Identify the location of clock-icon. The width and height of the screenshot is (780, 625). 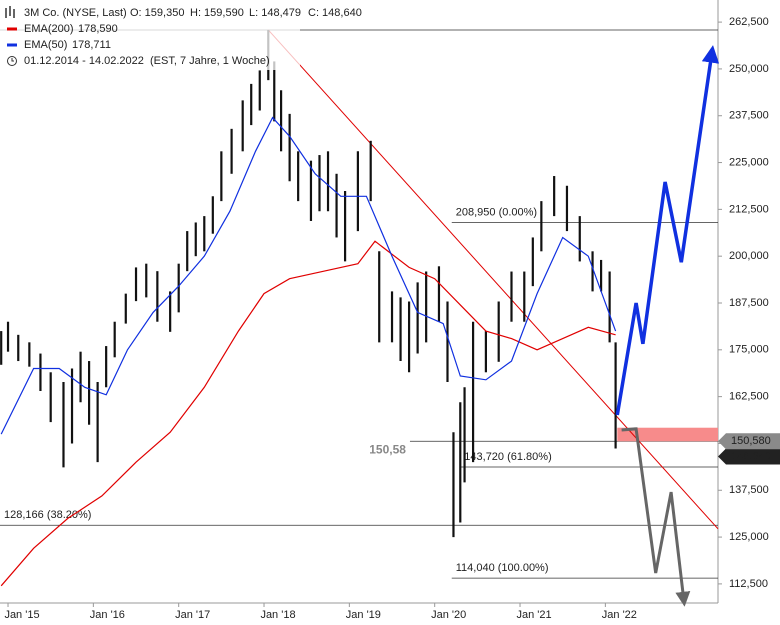
(12, 61).